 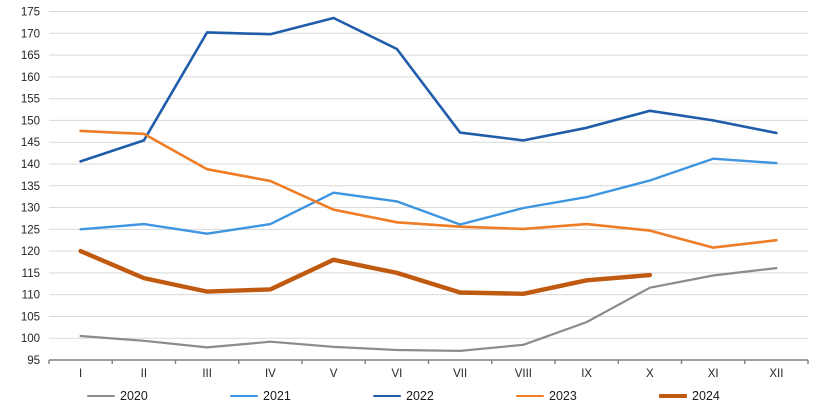 What do you see at coordinates (30, 143) in the screenshot?
I see `y-axis-tick-label: 145` at bounding box center [30, 143].